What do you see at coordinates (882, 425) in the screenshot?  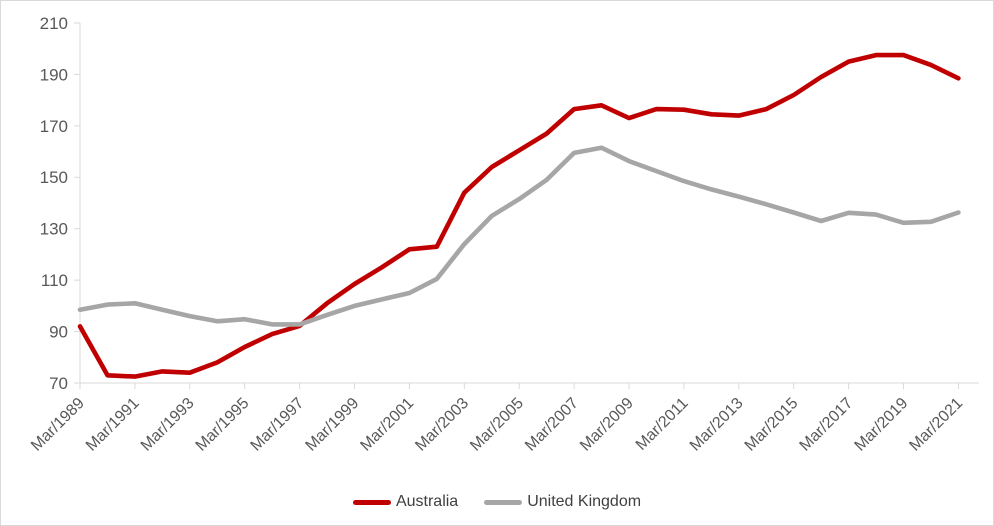 I see `x-tick-label: Mar/2019` at bounding box center [882, 425].